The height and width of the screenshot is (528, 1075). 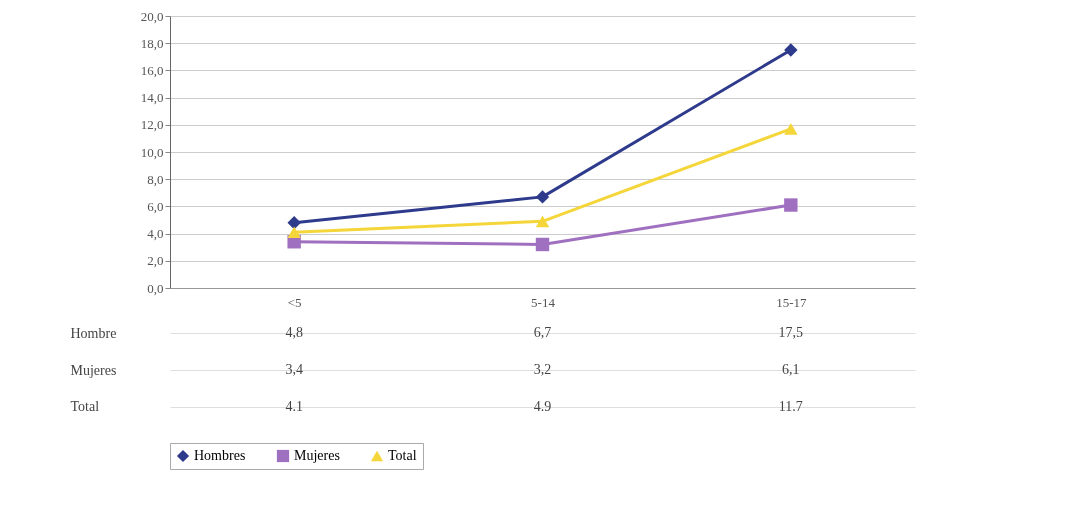 I want to click on data-label: 6,7, so click(x=542, y=333).